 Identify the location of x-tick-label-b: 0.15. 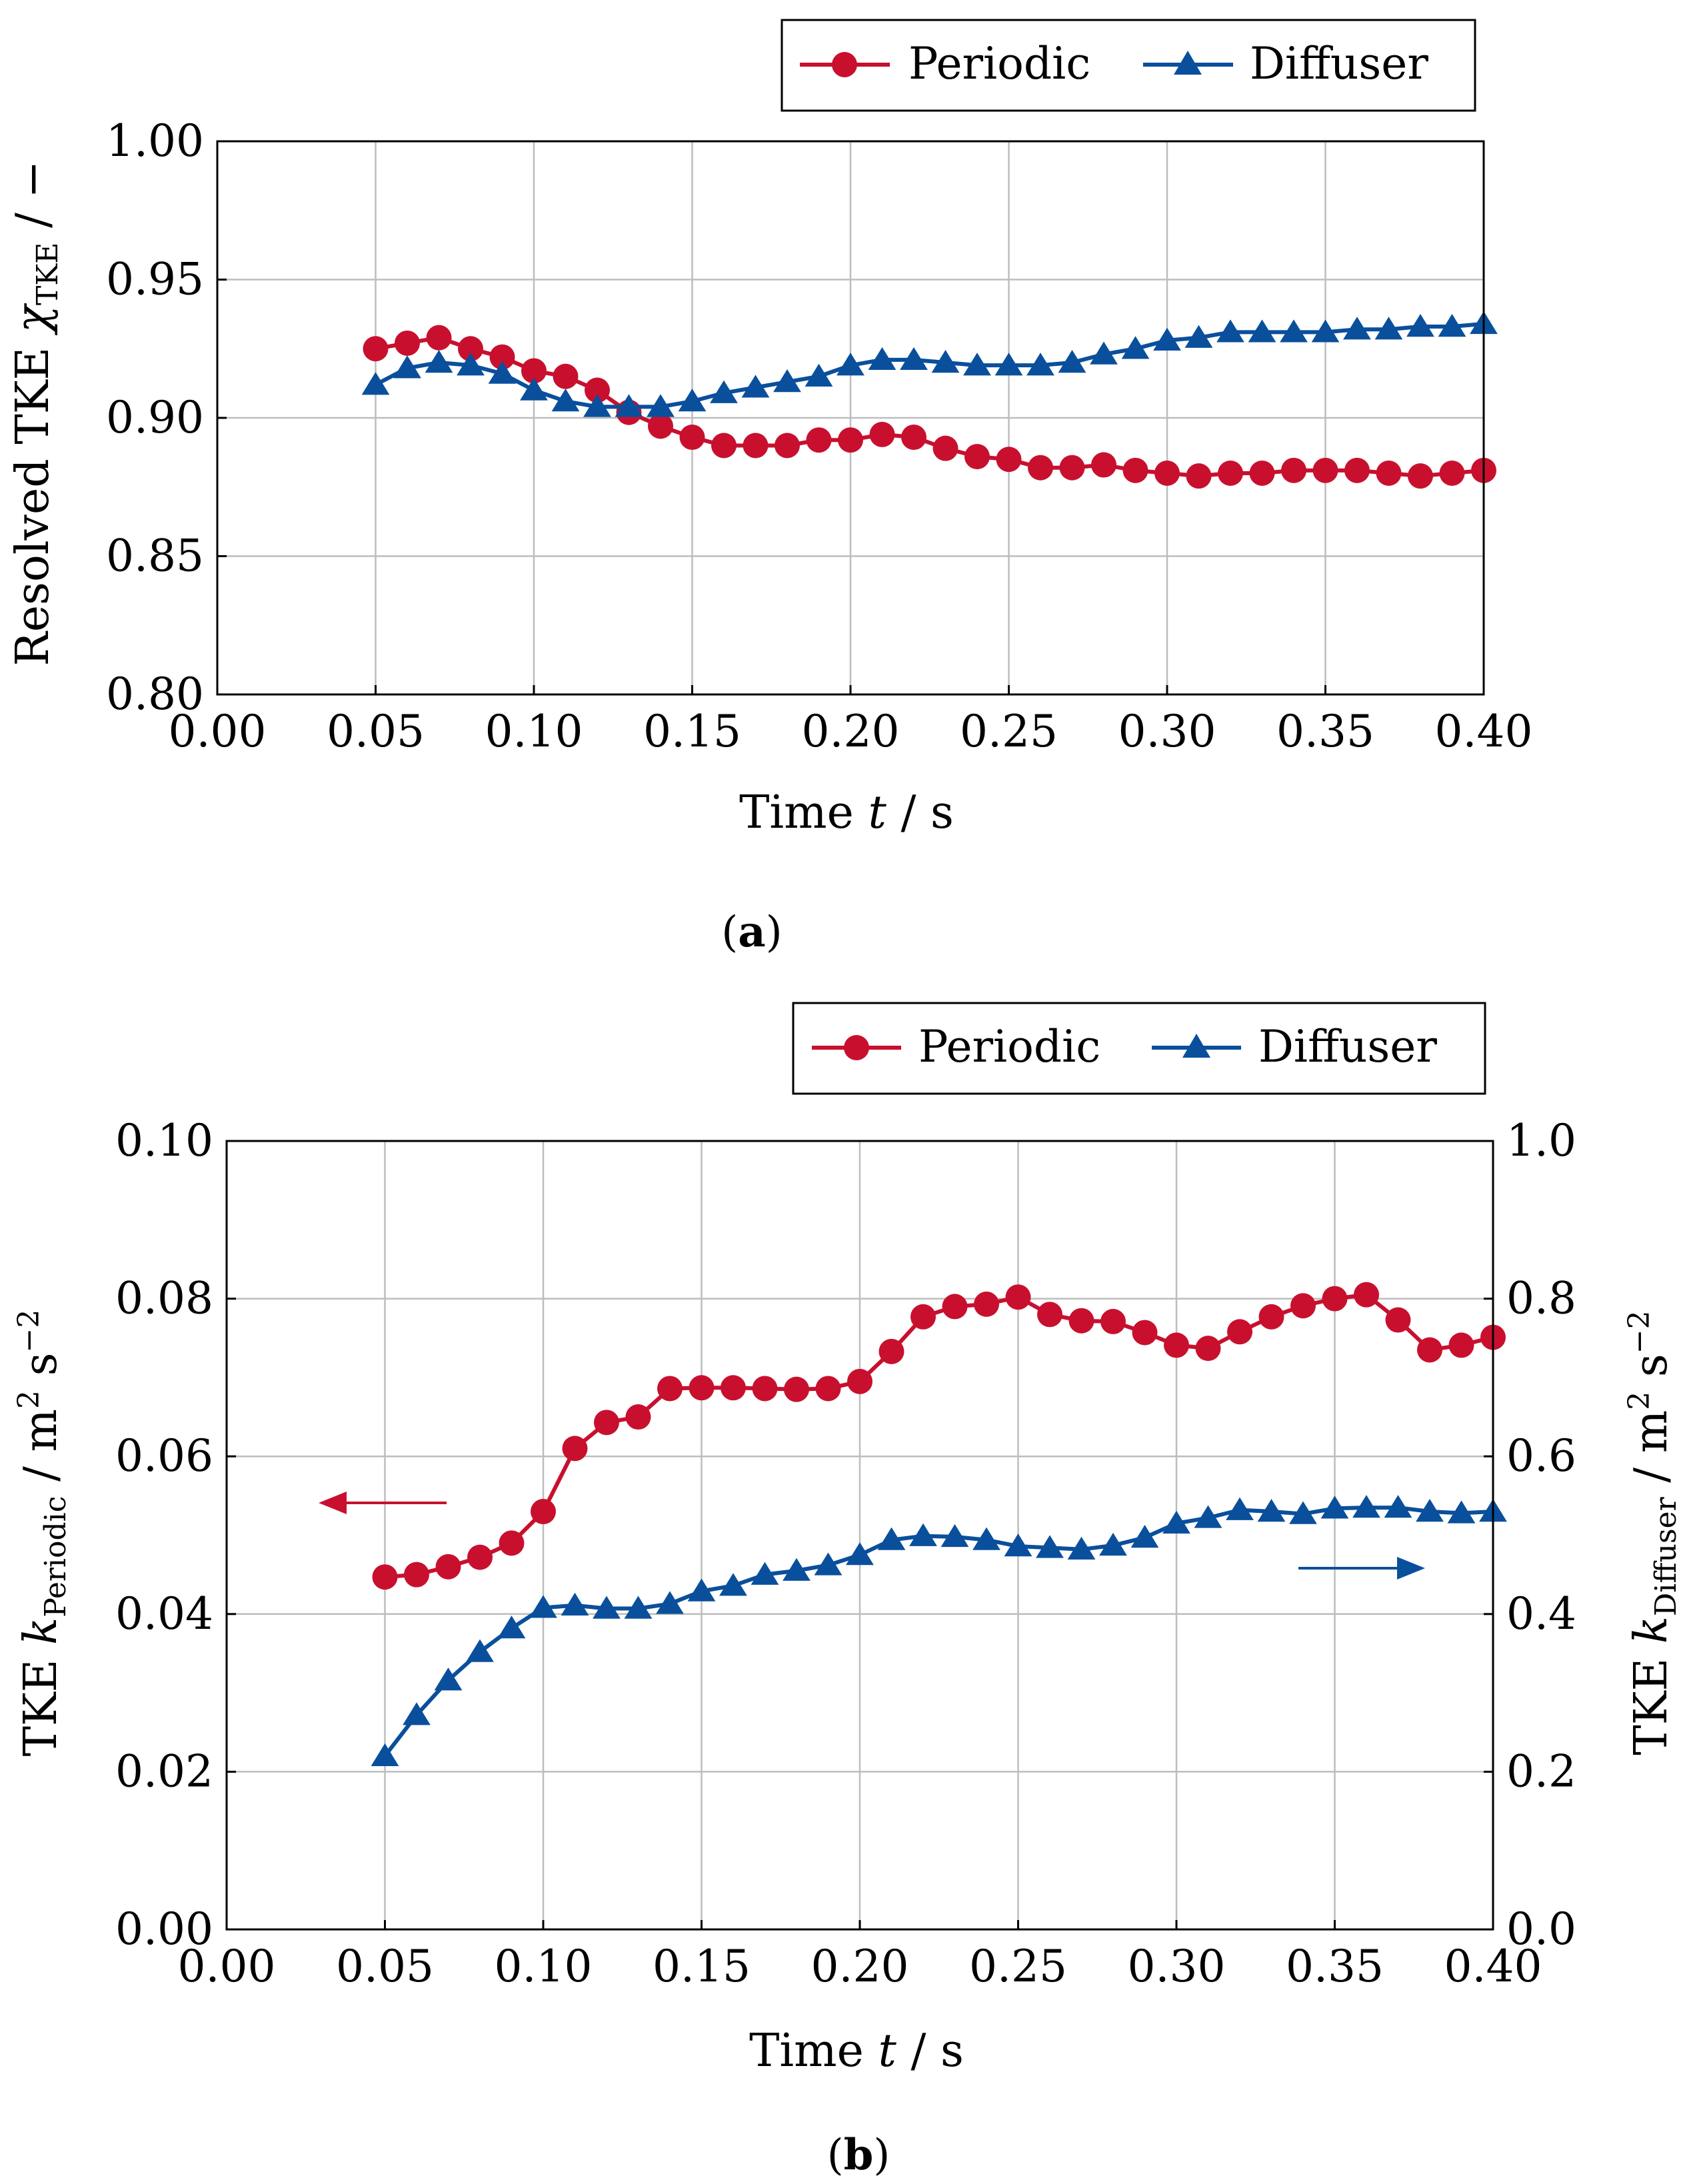
(702, 1966).